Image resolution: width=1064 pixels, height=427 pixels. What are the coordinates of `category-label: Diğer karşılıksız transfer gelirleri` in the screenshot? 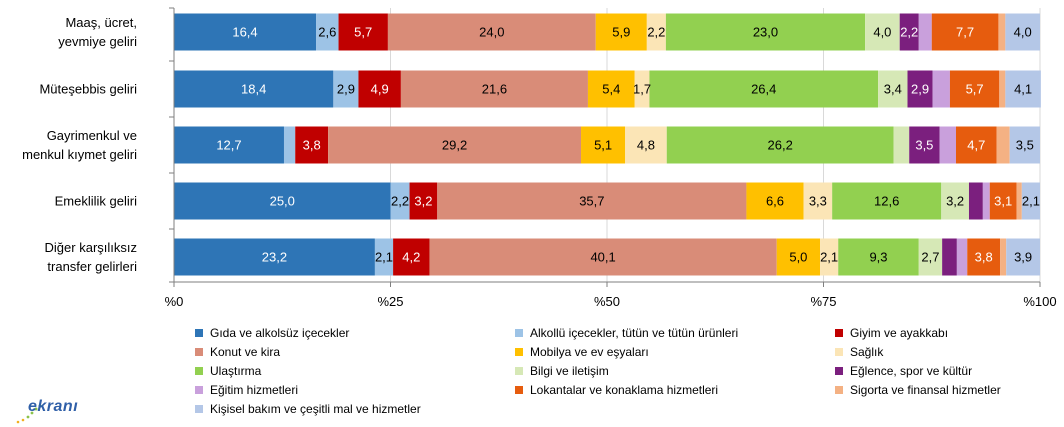 It's located at (91, 257).